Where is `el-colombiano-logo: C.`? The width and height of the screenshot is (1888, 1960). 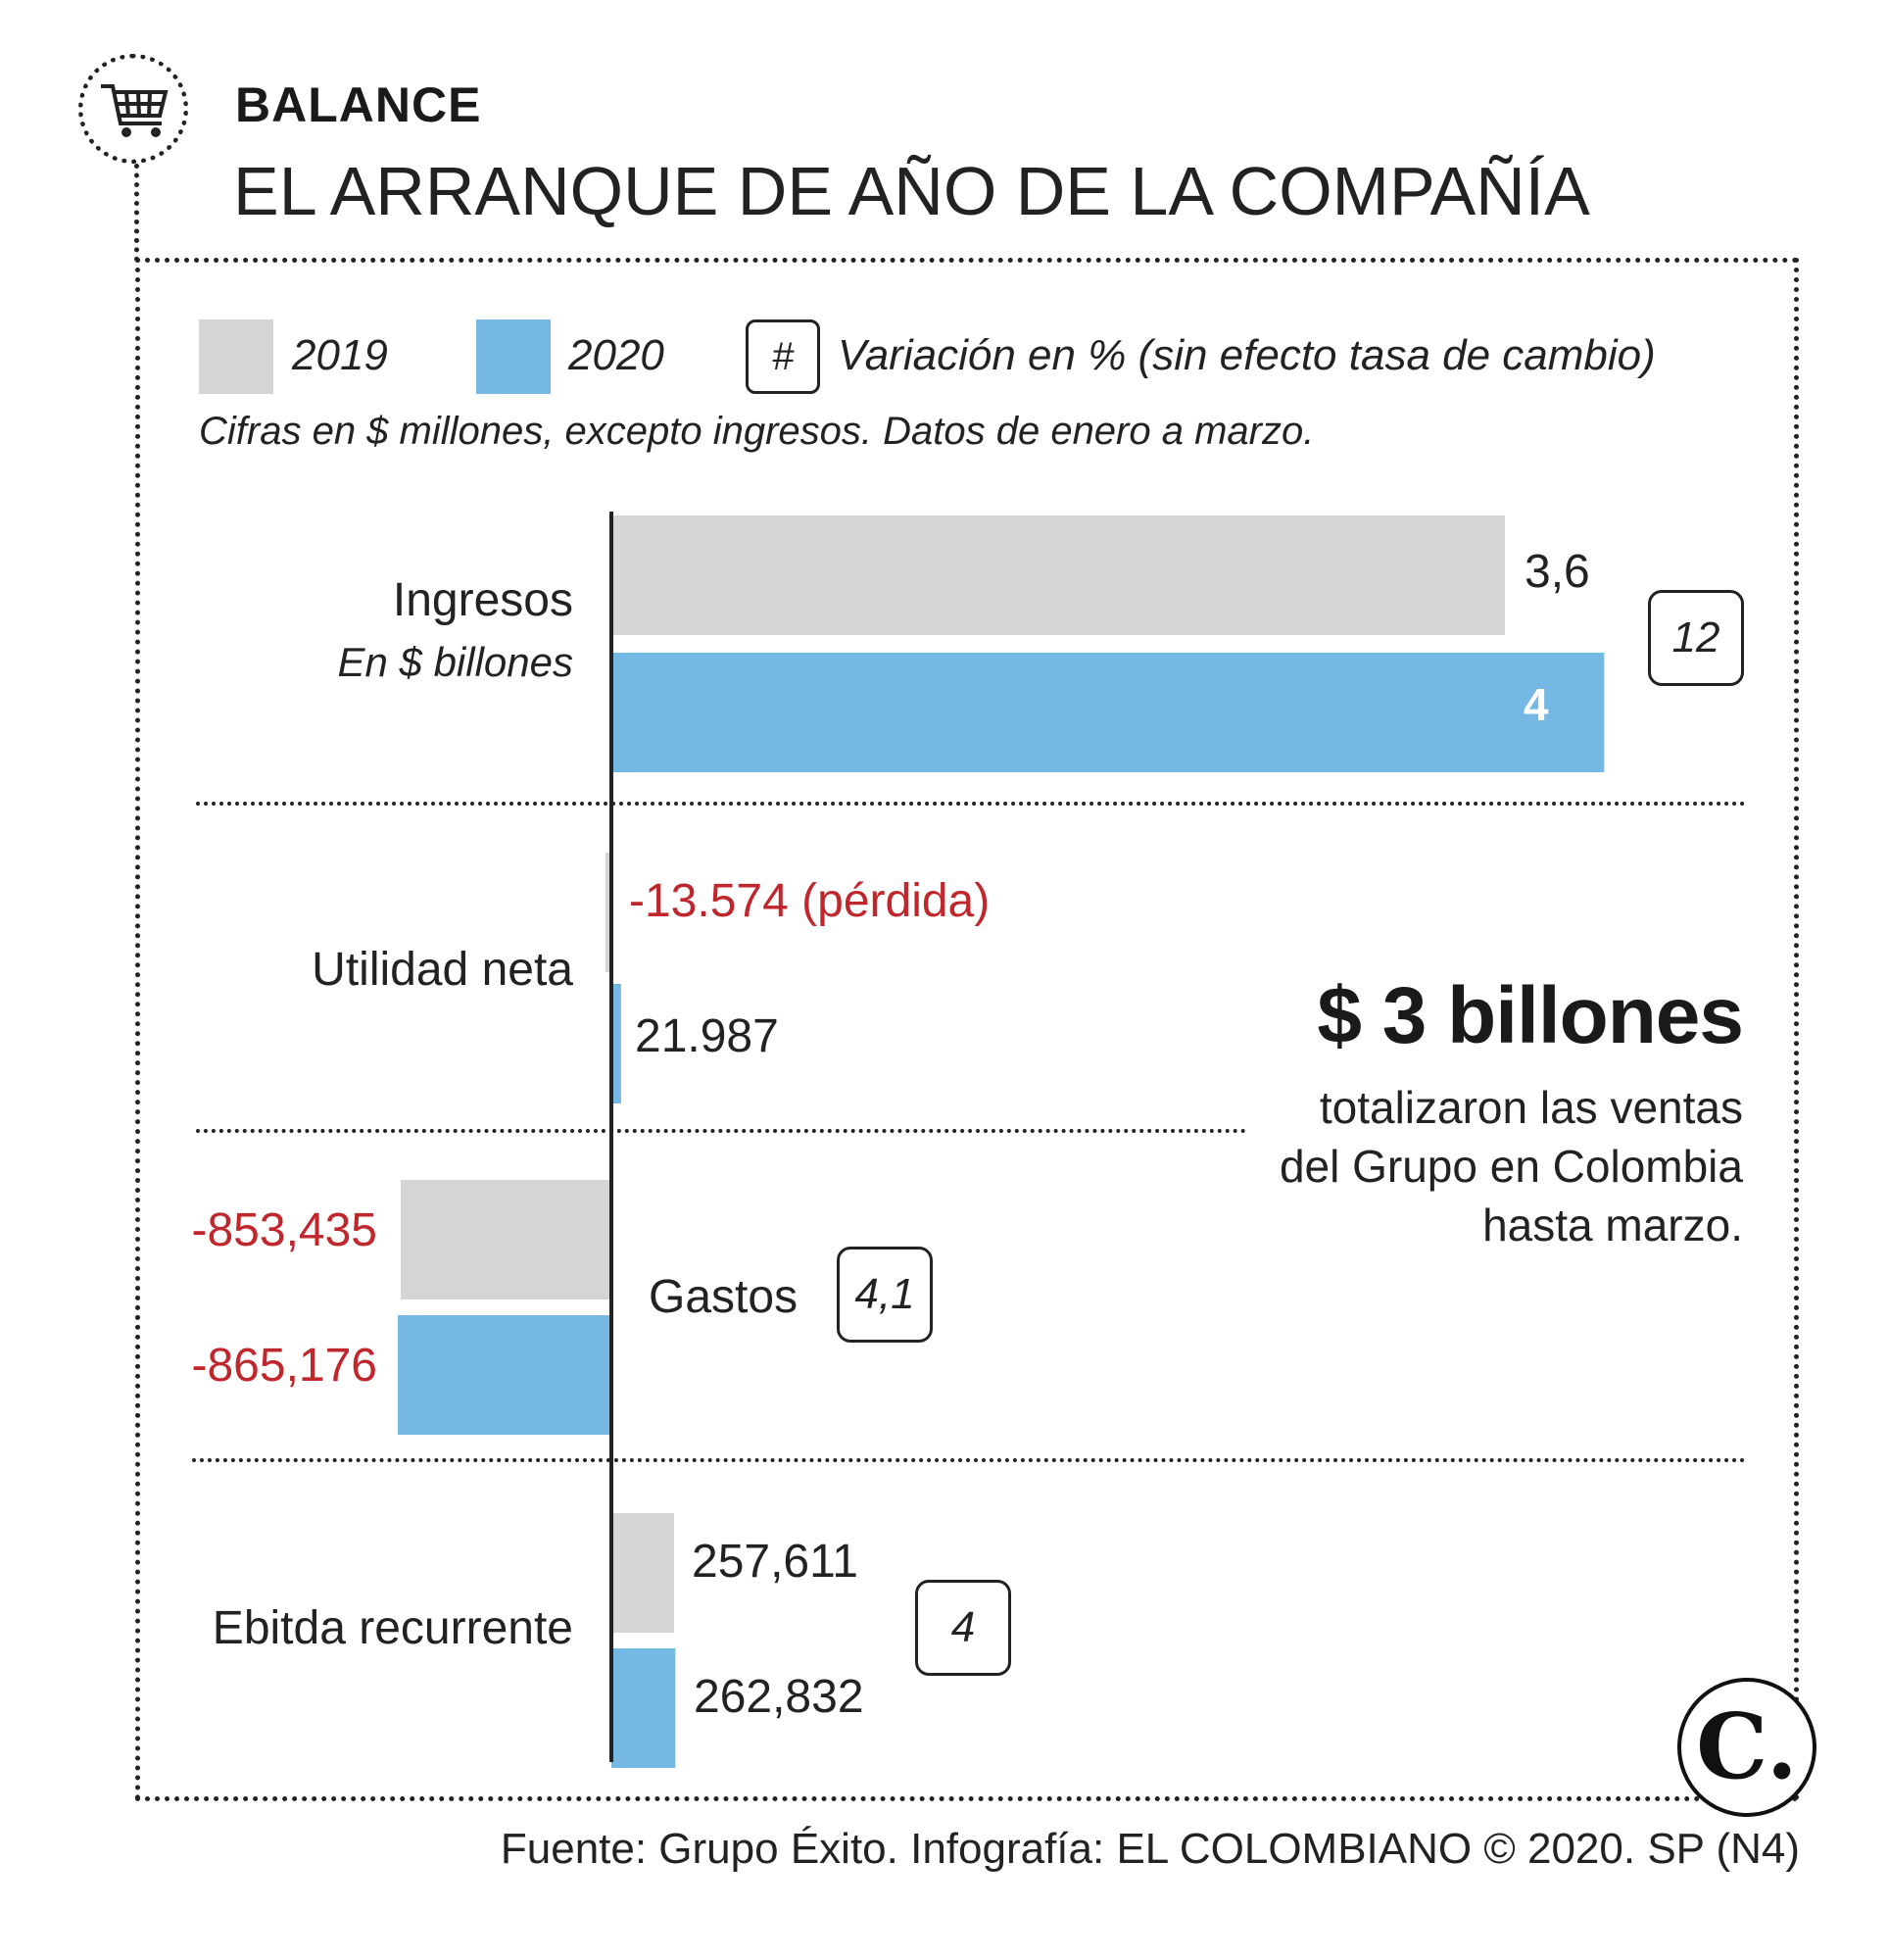
el-colombiano-logo: C. is located at coordinates (1746, 1747).